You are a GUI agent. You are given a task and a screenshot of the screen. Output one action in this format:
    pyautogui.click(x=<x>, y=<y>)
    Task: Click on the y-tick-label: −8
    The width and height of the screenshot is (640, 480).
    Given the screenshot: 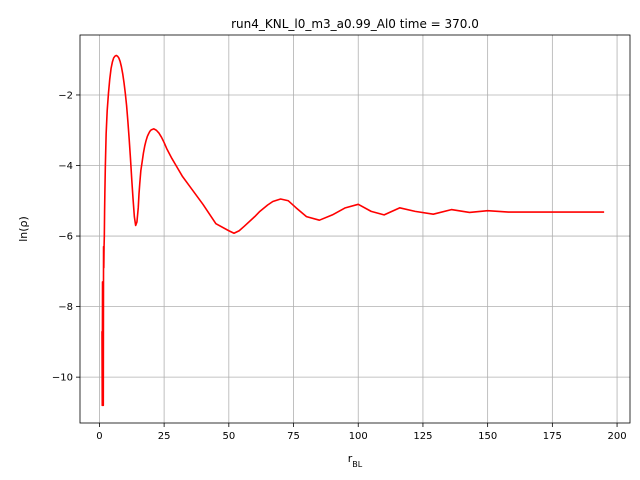 What is the action you would take?
    pyautogui.click(x=65, y=307)
    